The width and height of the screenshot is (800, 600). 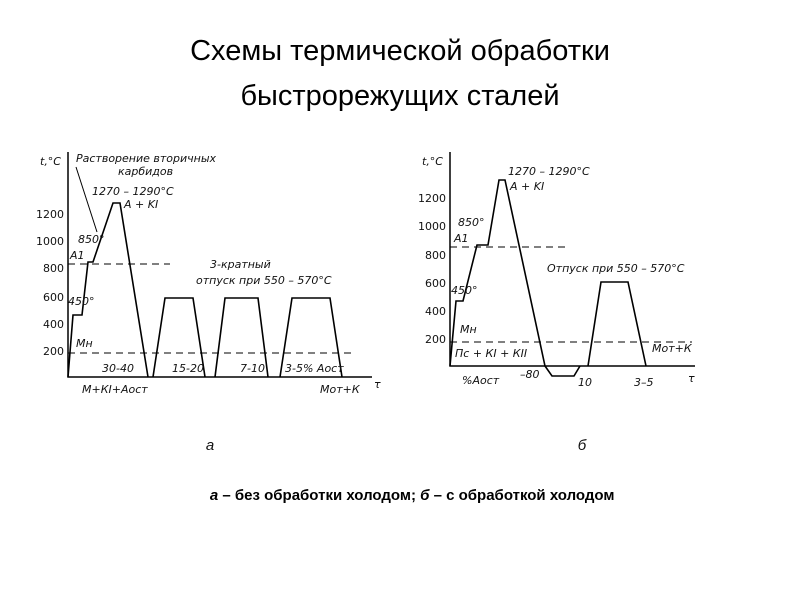 I want to click on annotation: 30-40, so click(x=118, y=368).